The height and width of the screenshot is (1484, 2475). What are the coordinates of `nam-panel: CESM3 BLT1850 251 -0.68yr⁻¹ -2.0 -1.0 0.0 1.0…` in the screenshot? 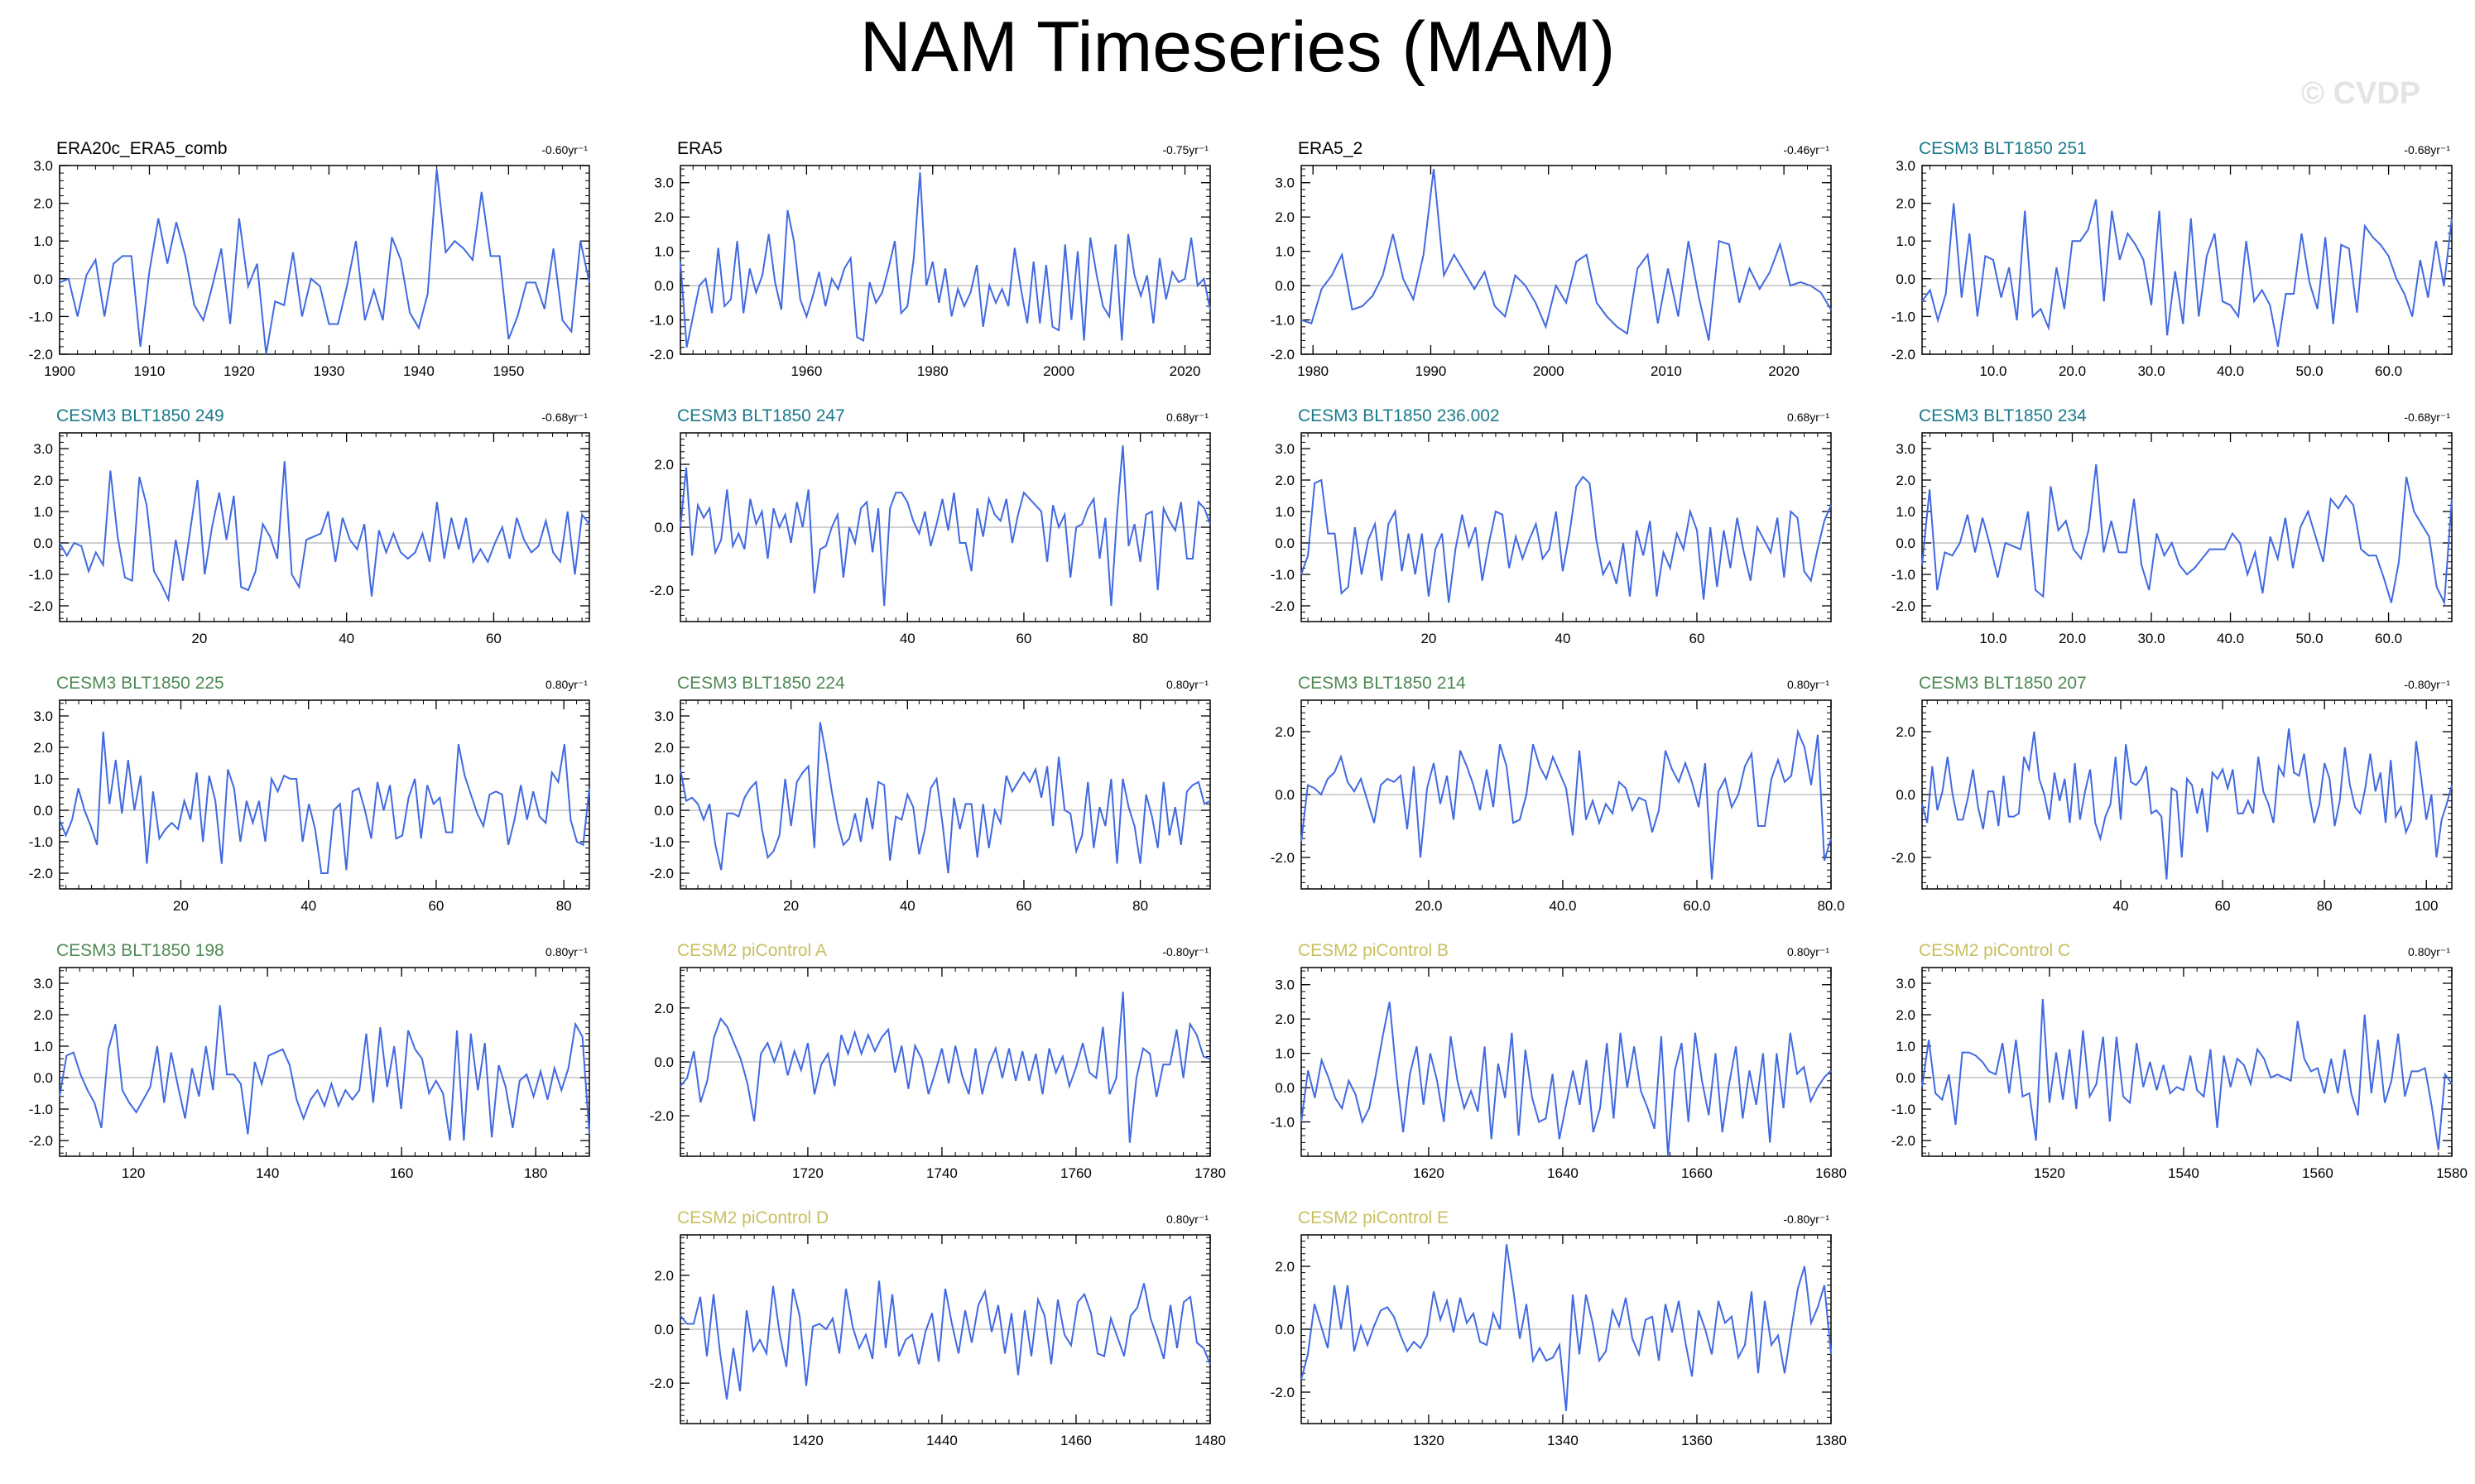 It's located at (2172, 259).